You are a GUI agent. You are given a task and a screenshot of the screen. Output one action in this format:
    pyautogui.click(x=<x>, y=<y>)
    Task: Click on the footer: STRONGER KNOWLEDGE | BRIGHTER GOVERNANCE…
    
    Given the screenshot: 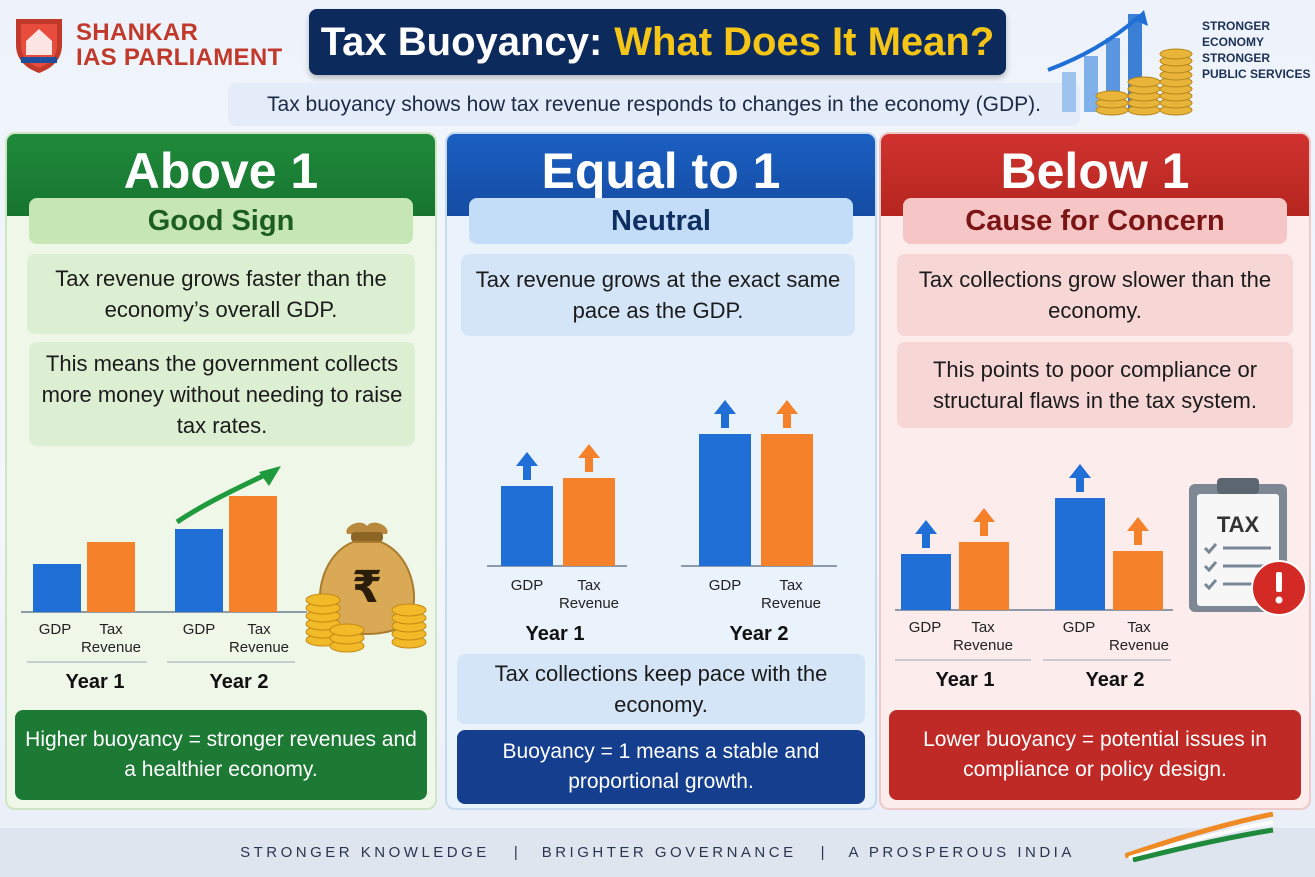 What is the action you would take?
    pyautogui.click(x=657, y=852)
    